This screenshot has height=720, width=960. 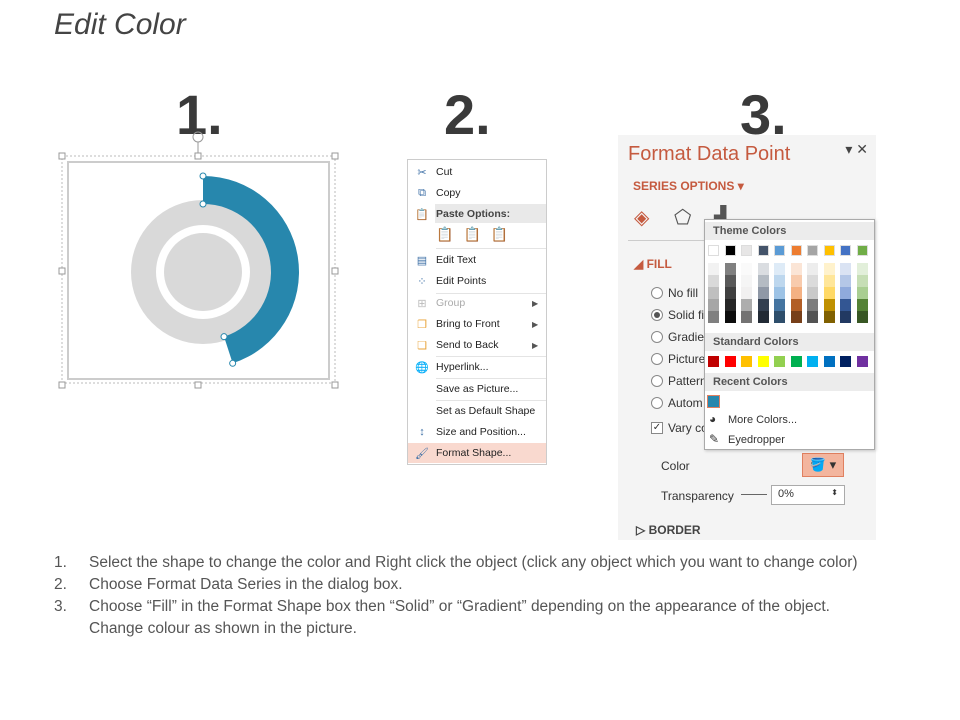 What do you see at coordinates (251, 270) in the screenshot?
I see `donut-arc-selected` at bounding box center [251, 270].